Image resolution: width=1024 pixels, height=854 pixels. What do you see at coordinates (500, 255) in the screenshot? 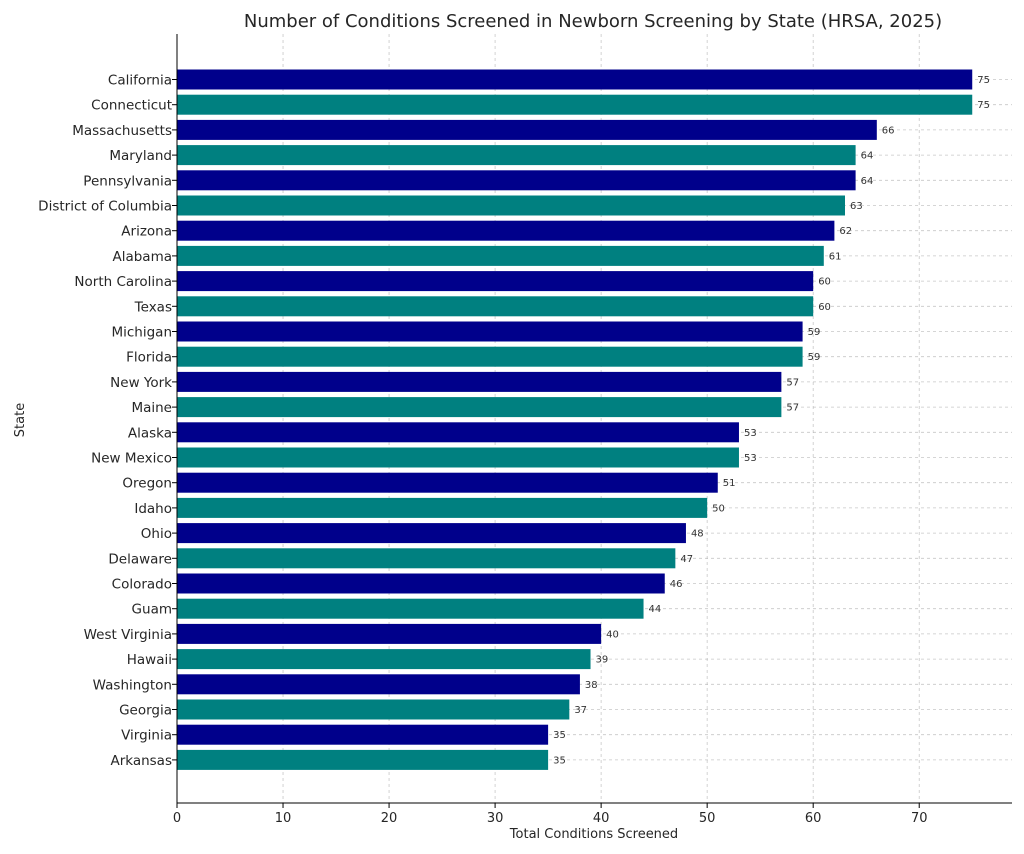
I see `bar-alabama` at bounding box center [500, 255].